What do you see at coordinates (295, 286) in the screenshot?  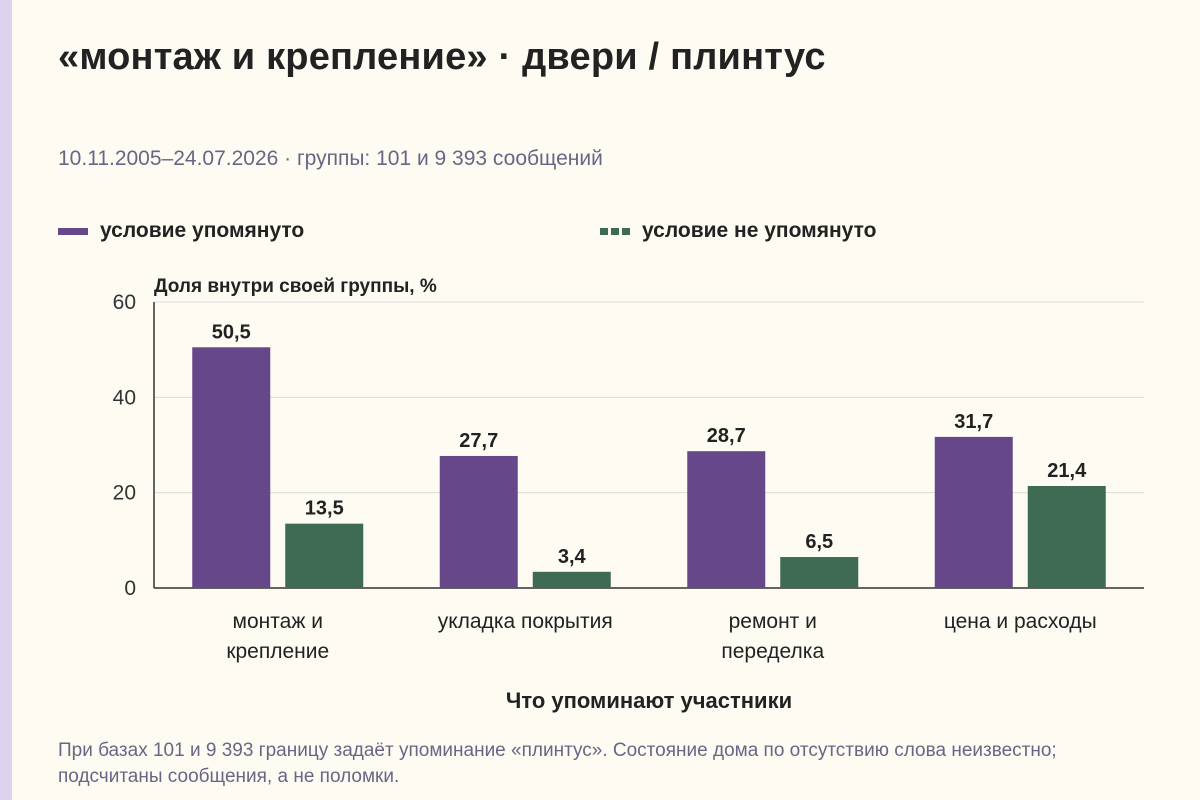 I see `y-axis-title: Доля внутри своей группы, %` at bounding box center [295, 286].